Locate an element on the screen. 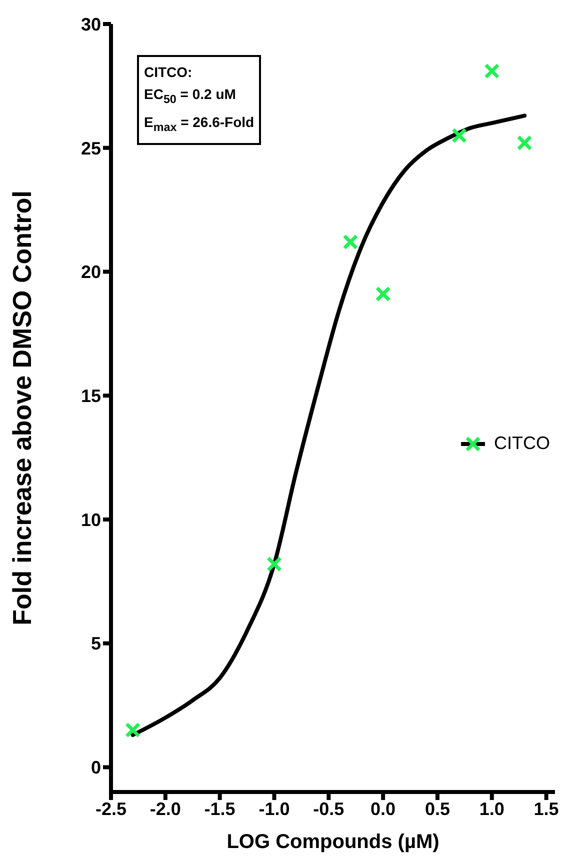  y-tick-label: 15 is located at coordinates (90, 396).